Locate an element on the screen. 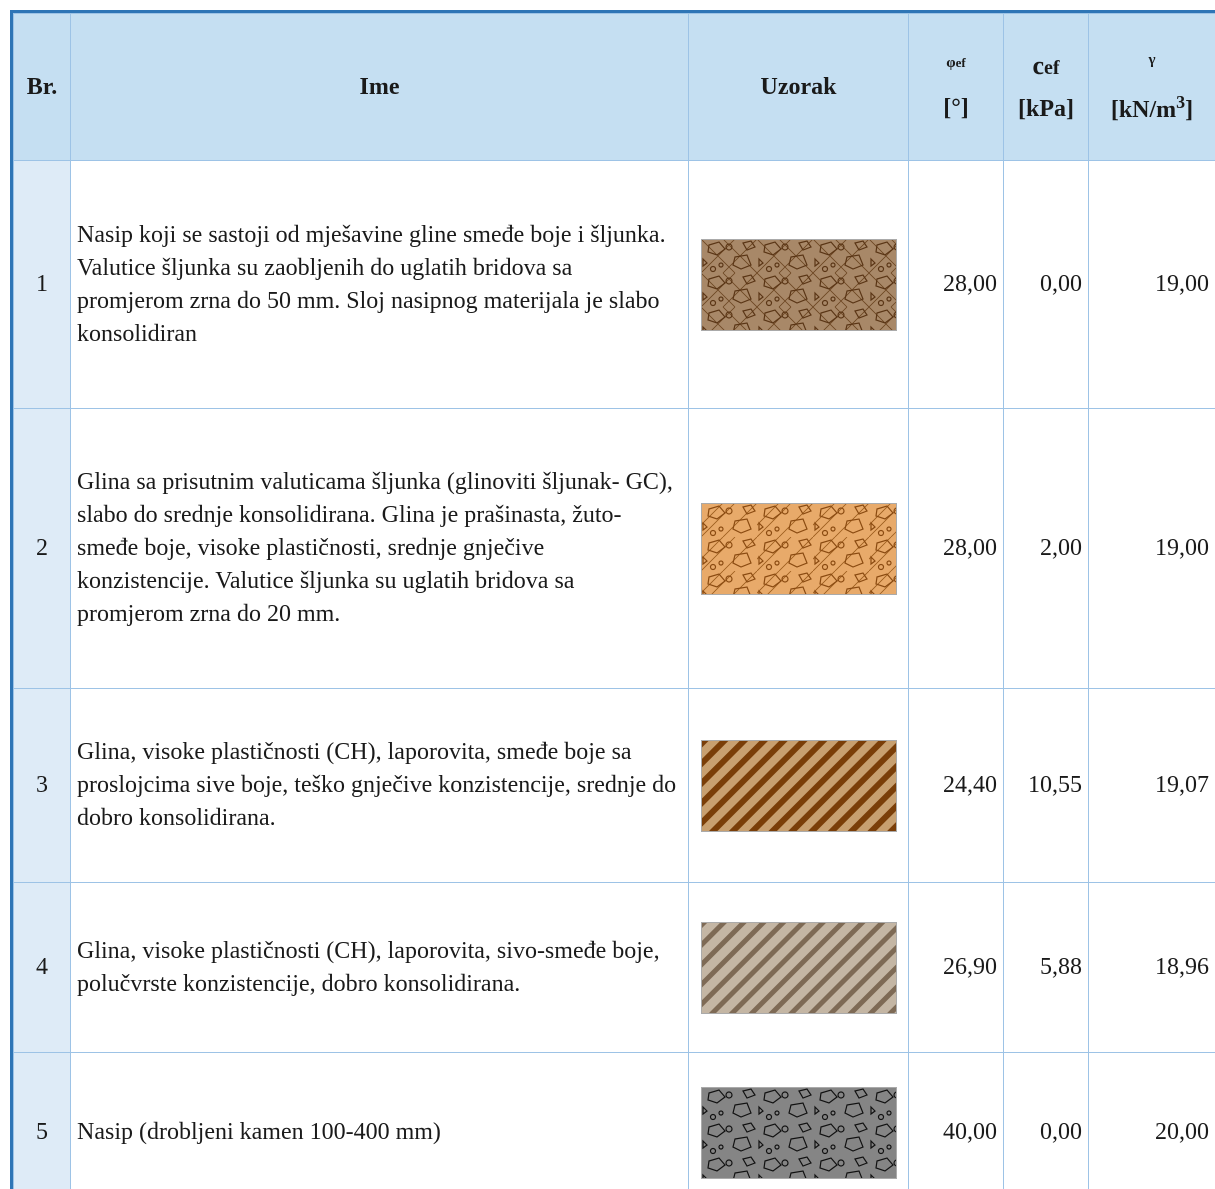 The height and width of the screenshot is (1189, 1215). c-unit: [kPa] is located at coordinates (1046, 108).